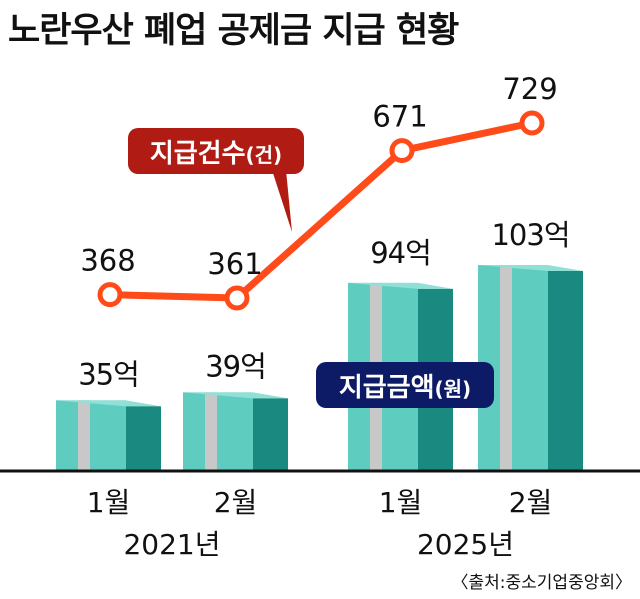 The width and height of the screenshot is (640, 599). Describe the element at coordinates (453, 389) in the screenshot. I see `amount-badge-unit: (원)` at that location.